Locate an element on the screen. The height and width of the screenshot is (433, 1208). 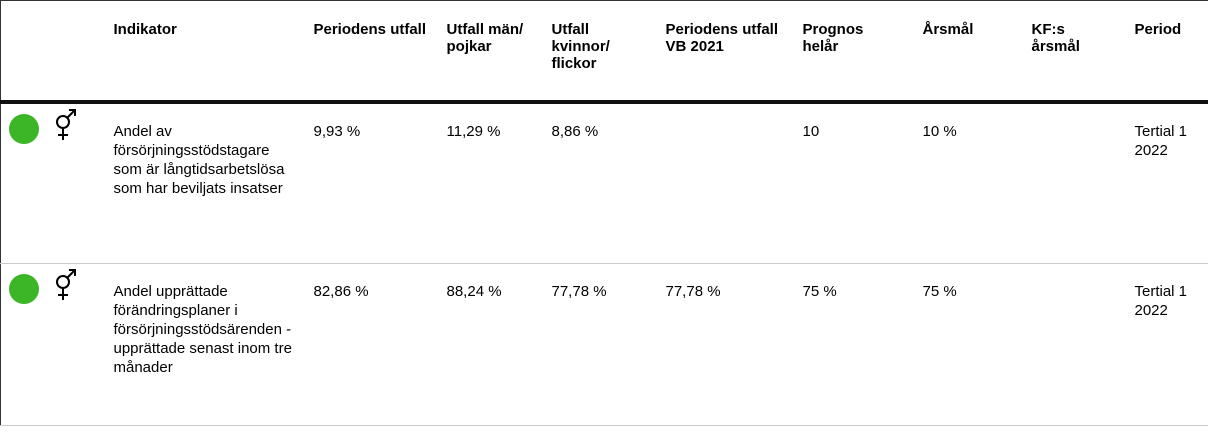
header-cell: Period is located at coordinates (1166, 52).